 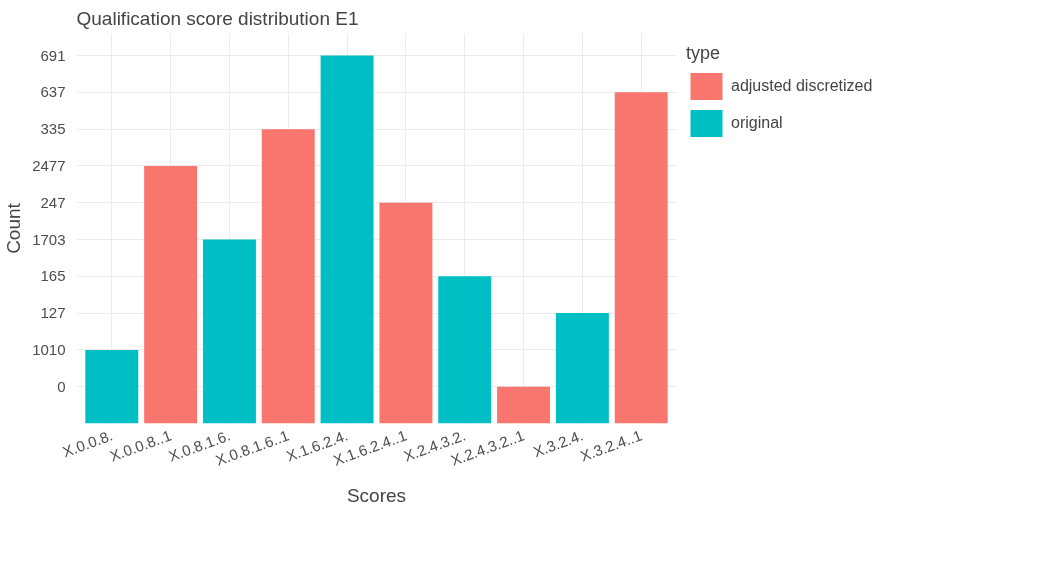 I want to click on category-label: 0, so click(x=61, y=386).